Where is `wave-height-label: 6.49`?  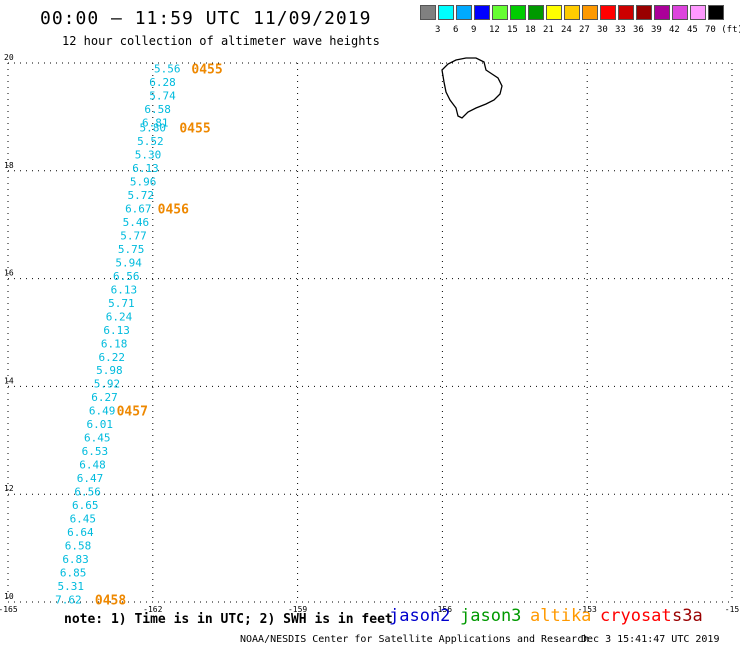 wave-height-label: 6.49 is located at coordinates (102, 411).